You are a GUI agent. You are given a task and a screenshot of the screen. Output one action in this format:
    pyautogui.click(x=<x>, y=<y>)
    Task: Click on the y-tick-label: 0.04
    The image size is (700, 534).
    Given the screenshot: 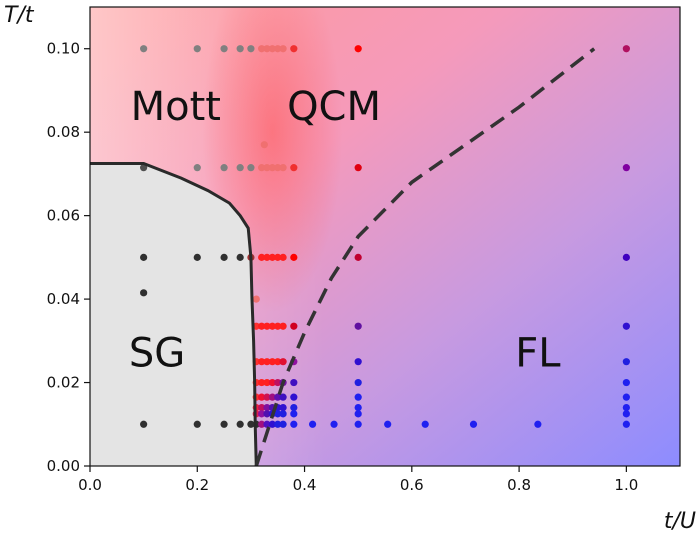 What is the action you would take?
    pyautogui.click(x=63, y=299)
    